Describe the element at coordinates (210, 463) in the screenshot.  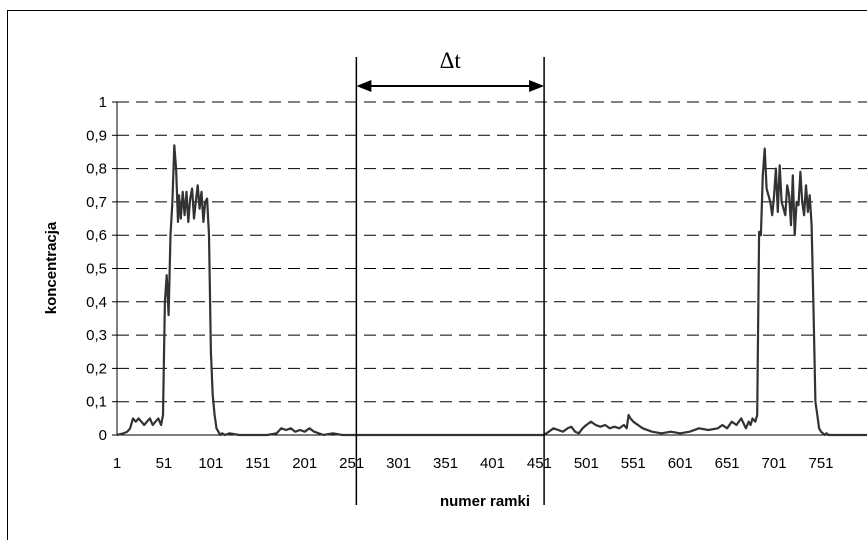
I see `x-tick-label: 101` at that location.